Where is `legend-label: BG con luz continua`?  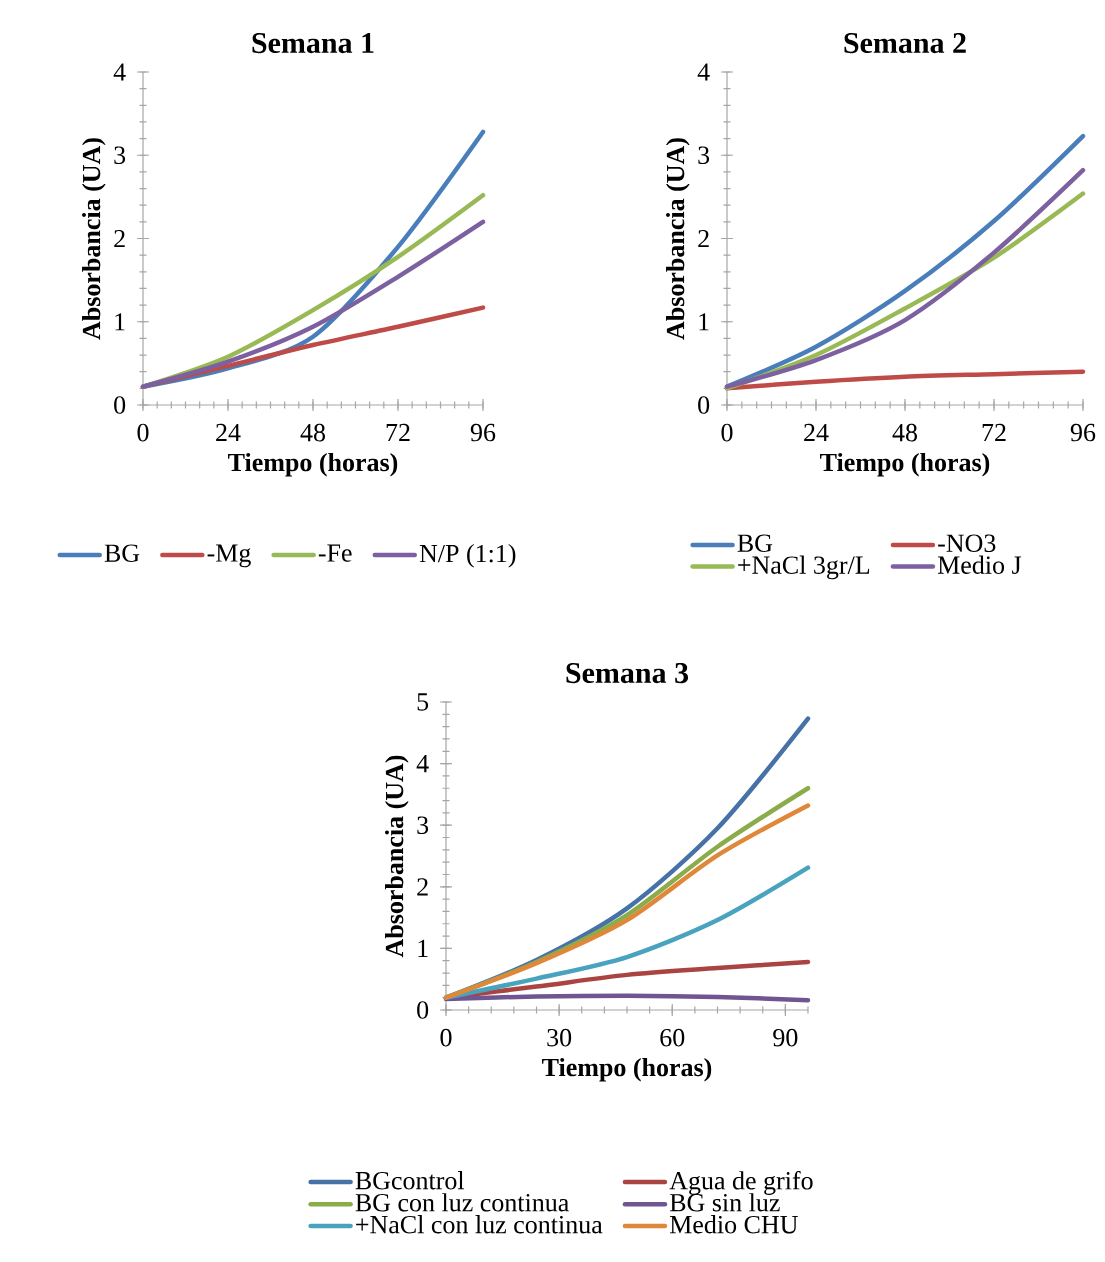 legend-label: BG con luz continua is located at coordinates (462, 1202).